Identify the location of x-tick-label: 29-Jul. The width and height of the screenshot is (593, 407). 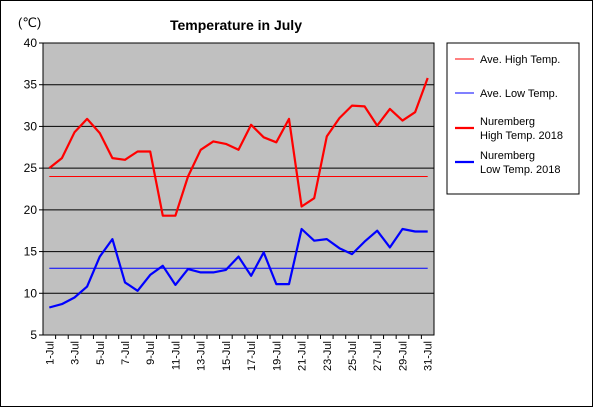
(403, 356).